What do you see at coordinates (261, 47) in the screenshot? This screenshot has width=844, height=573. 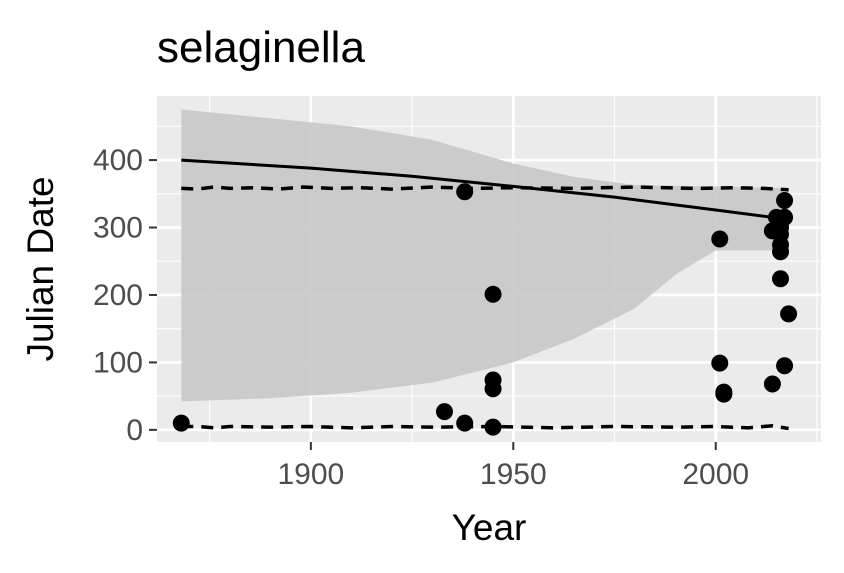 I see `chart-title: selaginella` at bounding box center [261, 47].